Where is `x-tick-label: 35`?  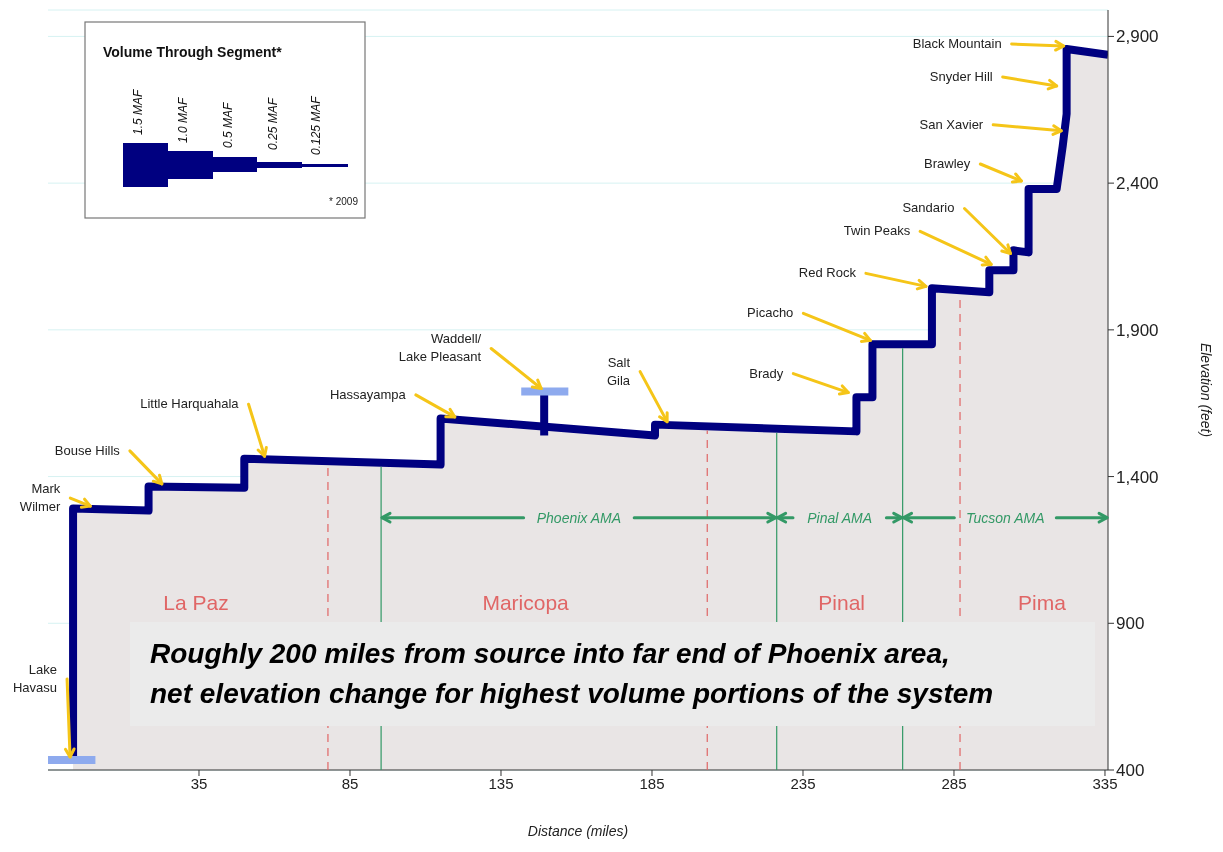
x-tick-label: 35 is located at coordinates (199, 783).